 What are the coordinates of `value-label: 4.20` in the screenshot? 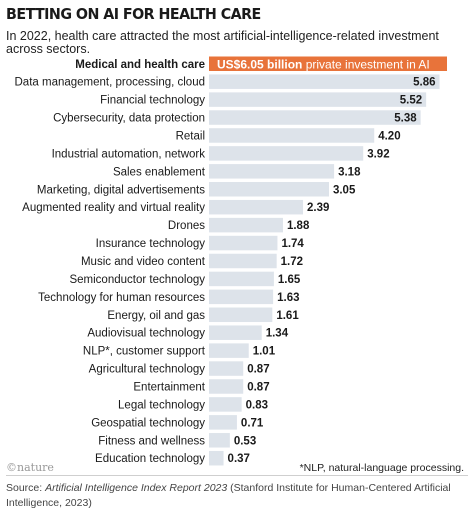 It's located at (389, 136).